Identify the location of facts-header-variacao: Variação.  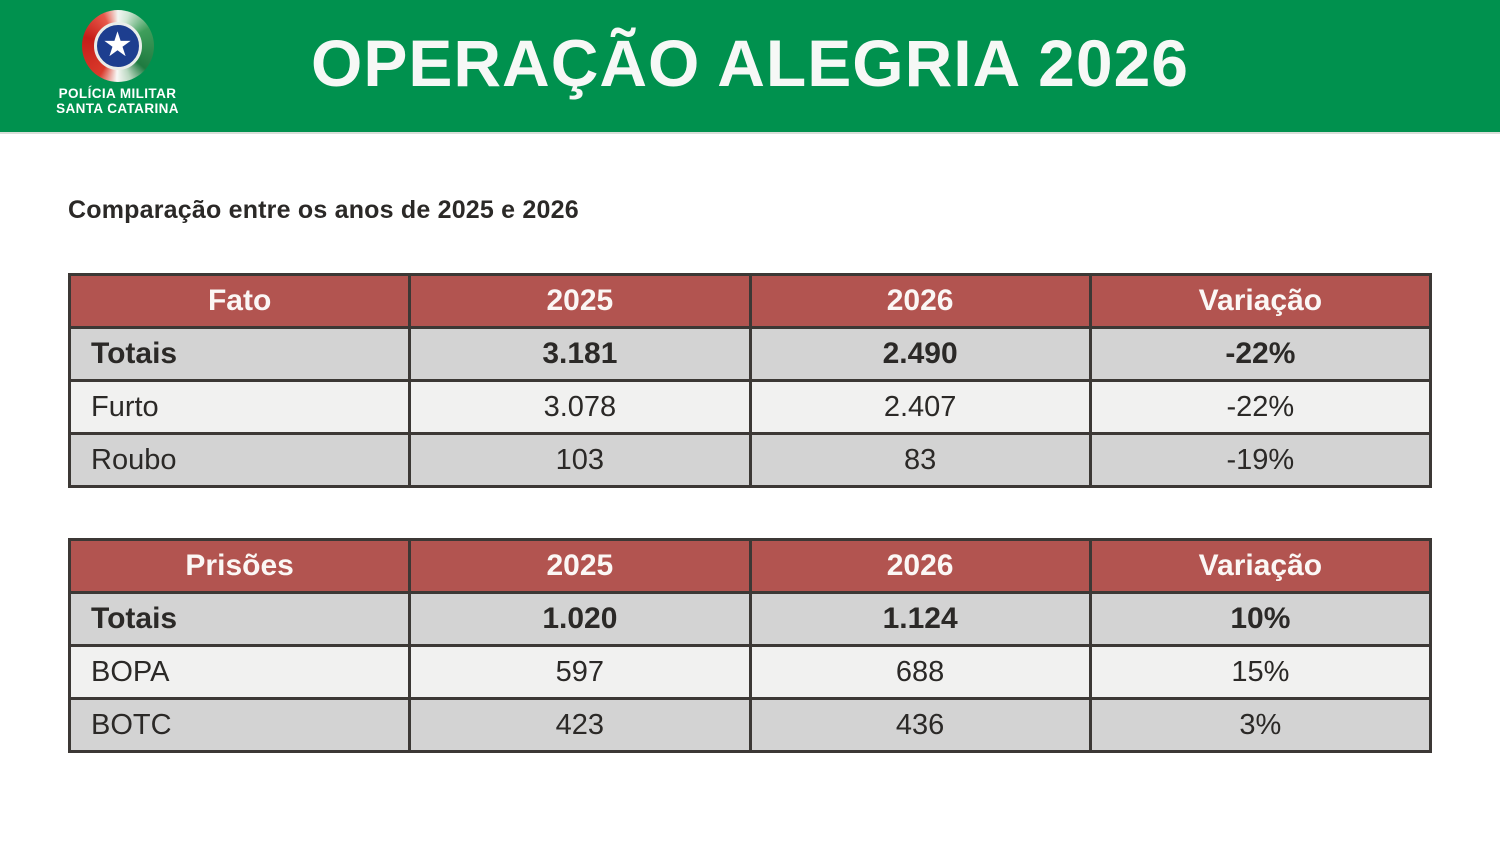
(1260, 301).